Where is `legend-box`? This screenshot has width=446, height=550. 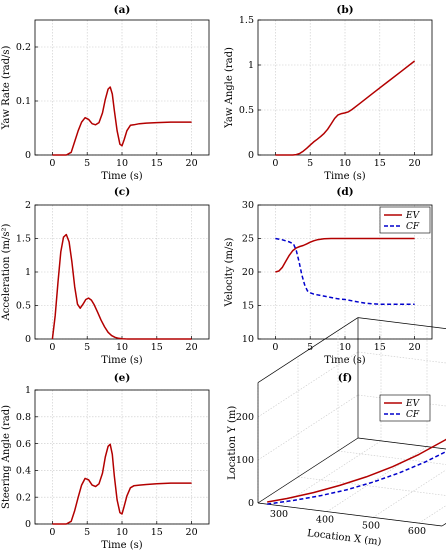
legend-box is located at coordinates (405, 220).